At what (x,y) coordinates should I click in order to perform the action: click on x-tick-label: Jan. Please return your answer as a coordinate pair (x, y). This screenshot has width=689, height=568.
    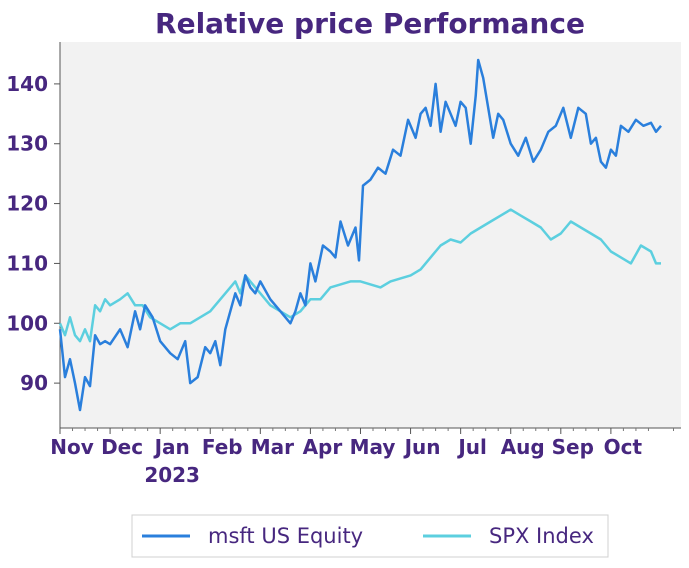
    Looking at the image, I should click on (171, 447).